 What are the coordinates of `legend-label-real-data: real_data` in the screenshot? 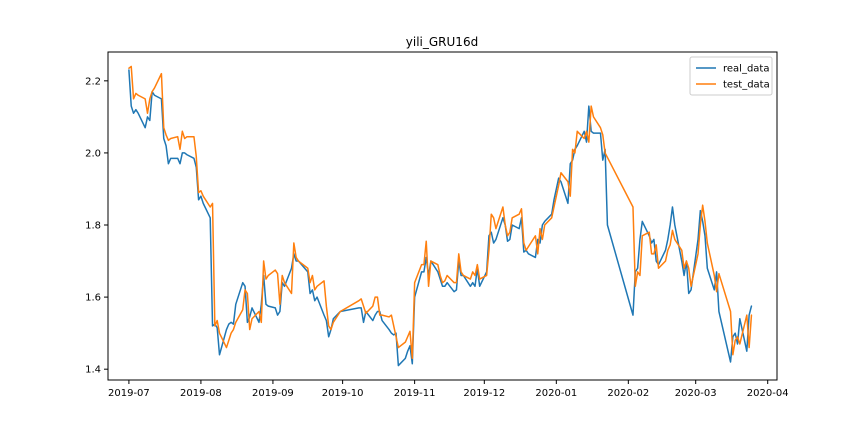 It's located at (746, 69).